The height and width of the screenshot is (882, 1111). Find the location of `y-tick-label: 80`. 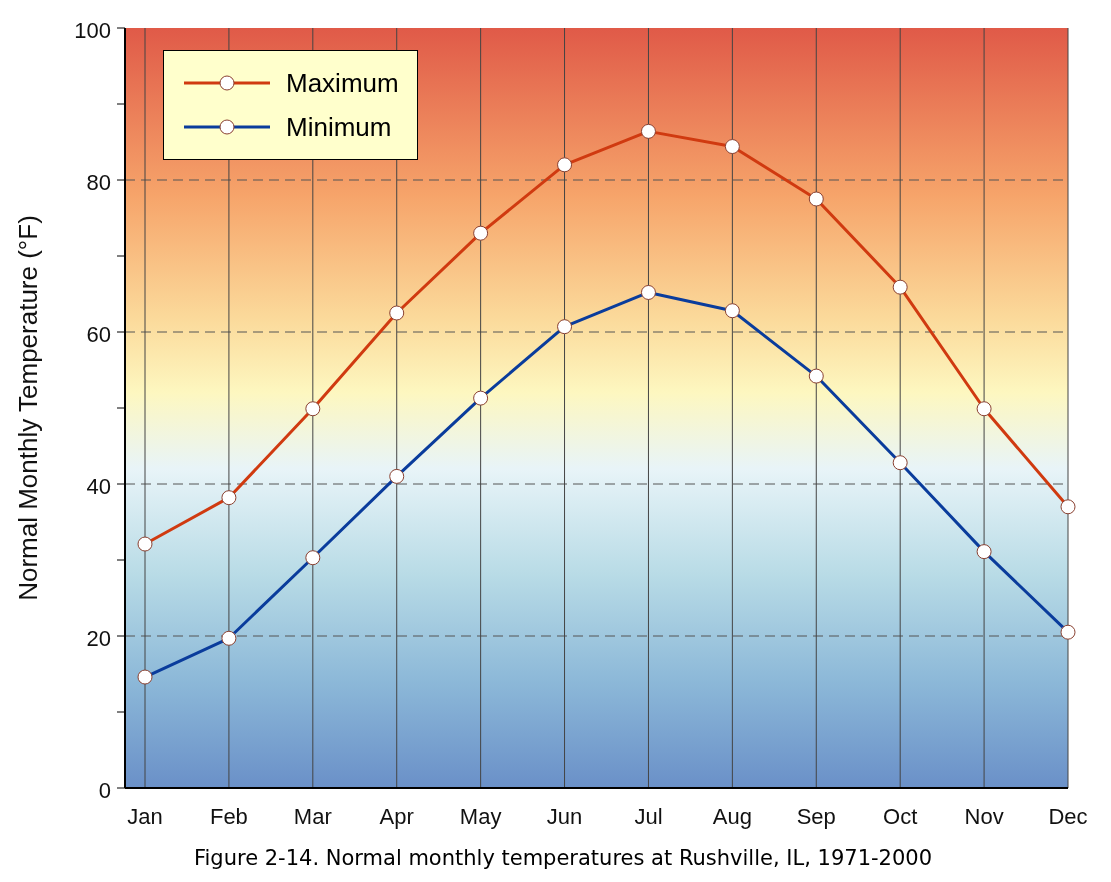

y-tick-label: 80 is located at coordinates (98, 182).